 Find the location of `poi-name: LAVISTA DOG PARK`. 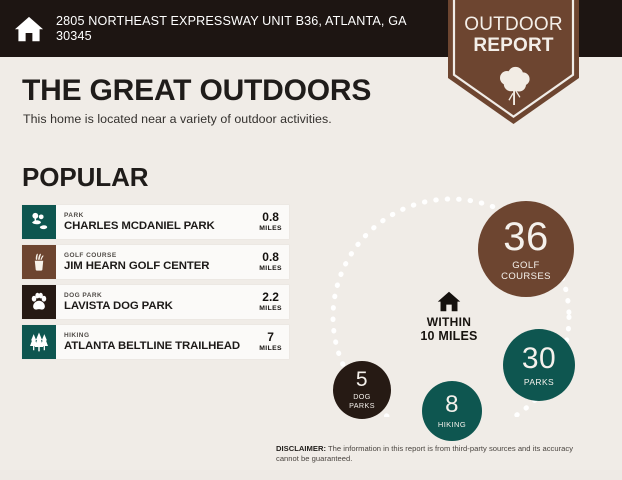

poi-name: LAVISTA DOG PARK is located at coordinates (118, 306).